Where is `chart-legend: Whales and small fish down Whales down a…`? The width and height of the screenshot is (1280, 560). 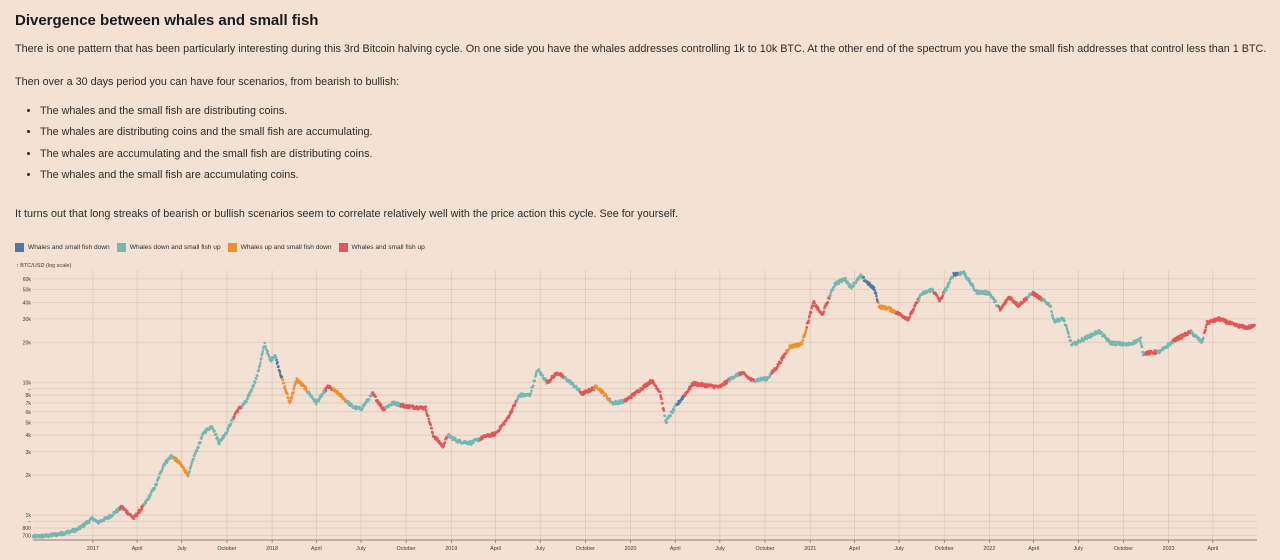 chart-legend: Whales and small fish down Whales down a… is located at coordinates (220, 247).